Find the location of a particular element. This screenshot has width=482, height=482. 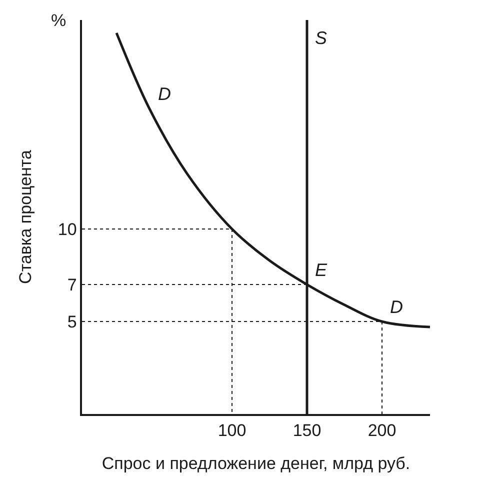

x-tick-label: 200 is located at coordinates (382, 430).